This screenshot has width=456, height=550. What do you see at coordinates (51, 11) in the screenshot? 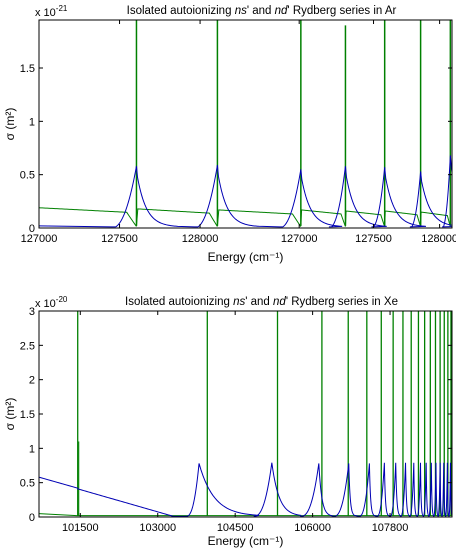
I see `y-exponent-label: x 10-21` at bounding box center [51, 11].